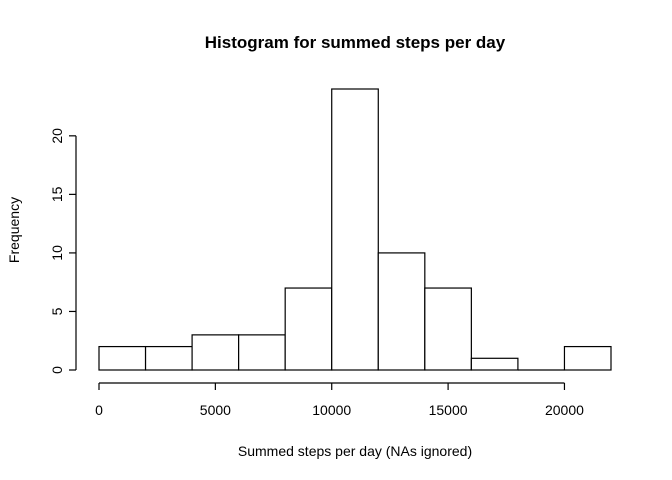 The height and width of the screenshot is (480, 672). I want to click on y-tick-label: 5, so click(57, 311).